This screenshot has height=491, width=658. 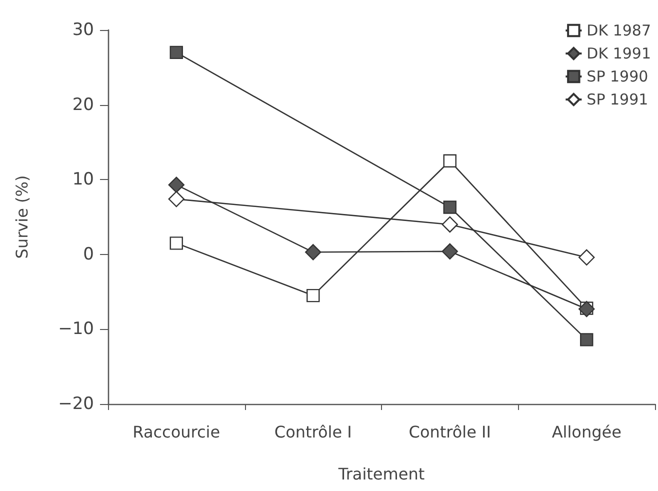 I want to click on y-tick-label: 20, so click(x=83, y=104).